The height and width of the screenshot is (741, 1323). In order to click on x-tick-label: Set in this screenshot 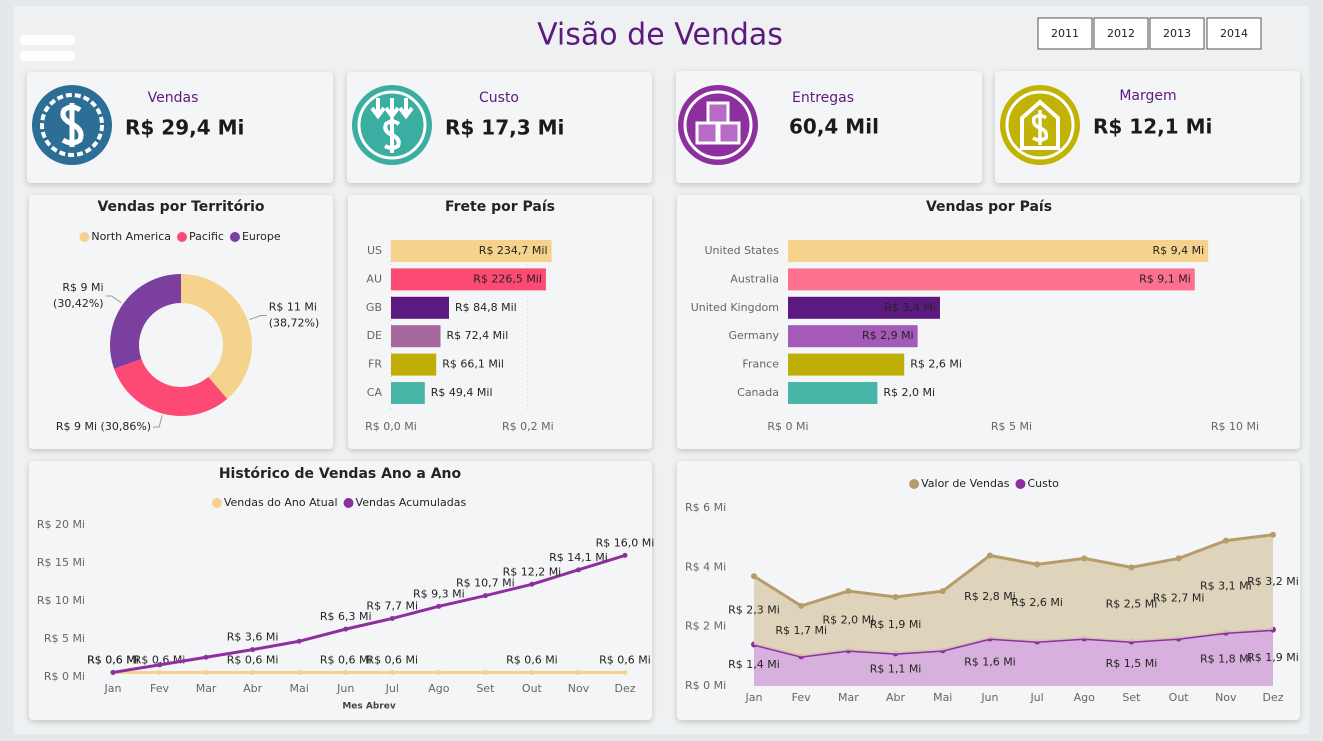, I will do `click(1131, 697)`.